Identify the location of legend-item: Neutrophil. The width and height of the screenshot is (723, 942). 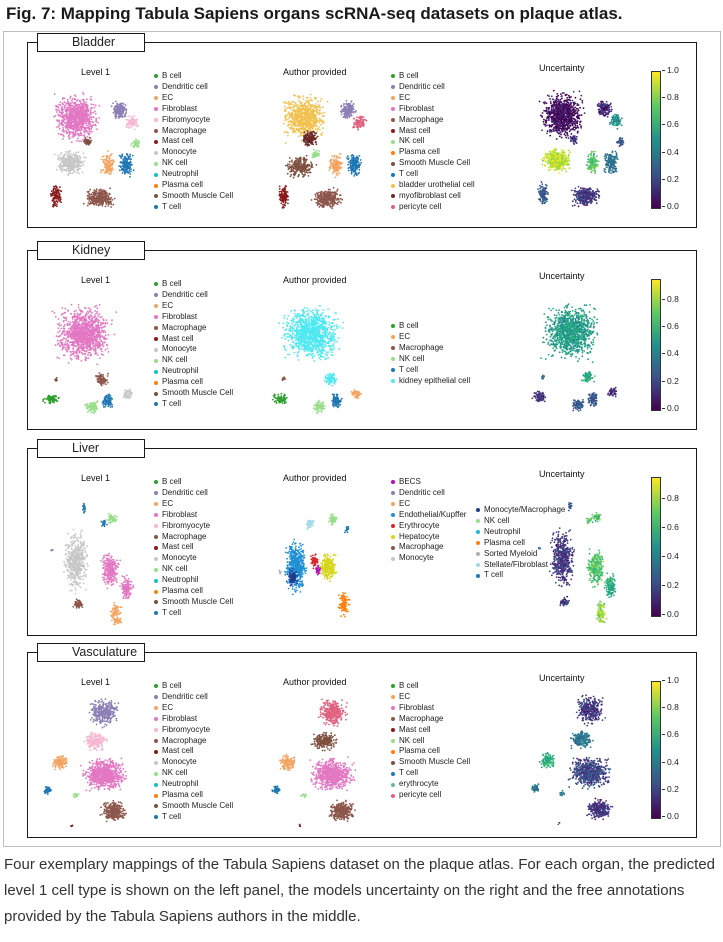
(193, 371).